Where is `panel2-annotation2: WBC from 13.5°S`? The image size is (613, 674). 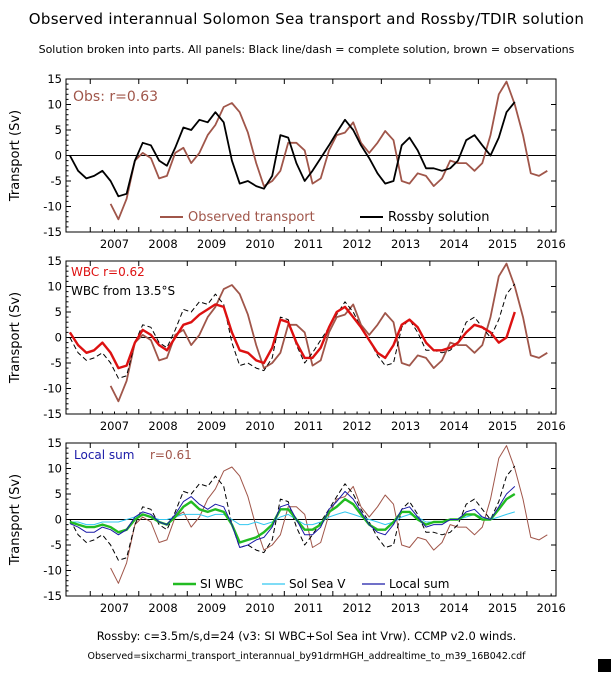
panel2-annotation2: WBC from 13.5°S is located at coordinates (123, 291).